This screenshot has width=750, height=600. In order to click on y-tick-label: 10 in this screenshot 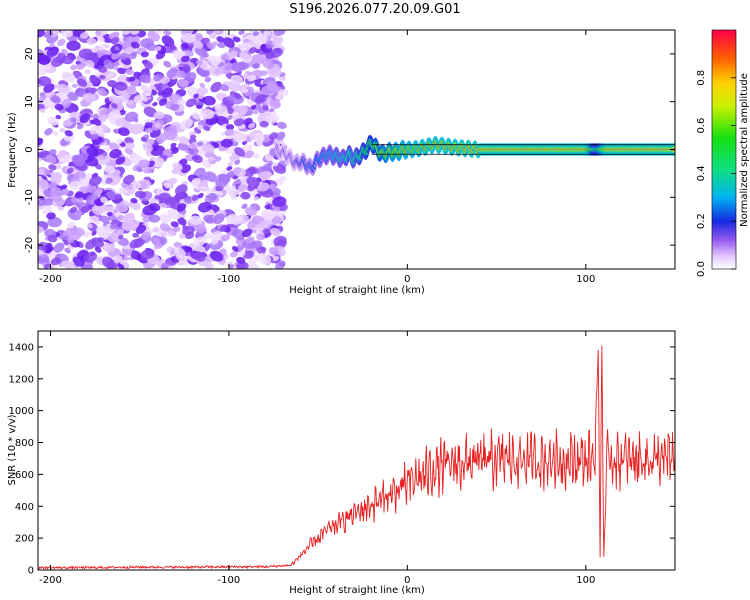, I will do `click(29, 101)`.